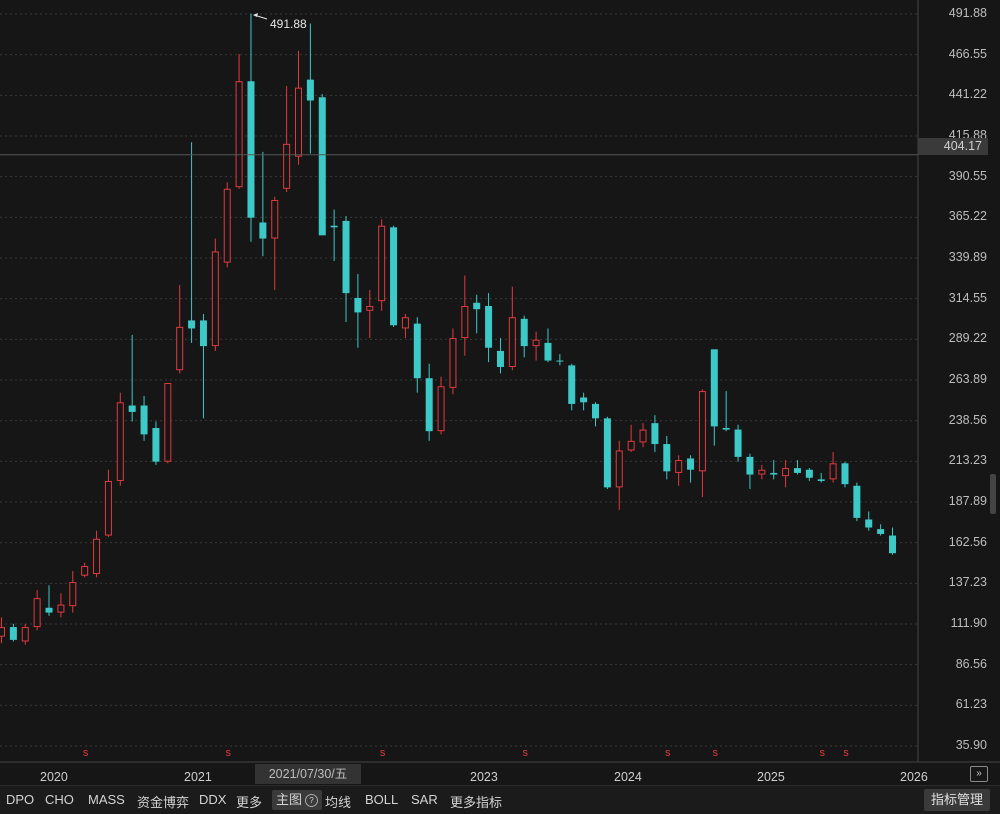 This screenshot has width=1000, height=814. Describe the element at coordinates (59, 799) in the screenshot. I see `tab-cho: CHO` at that location.